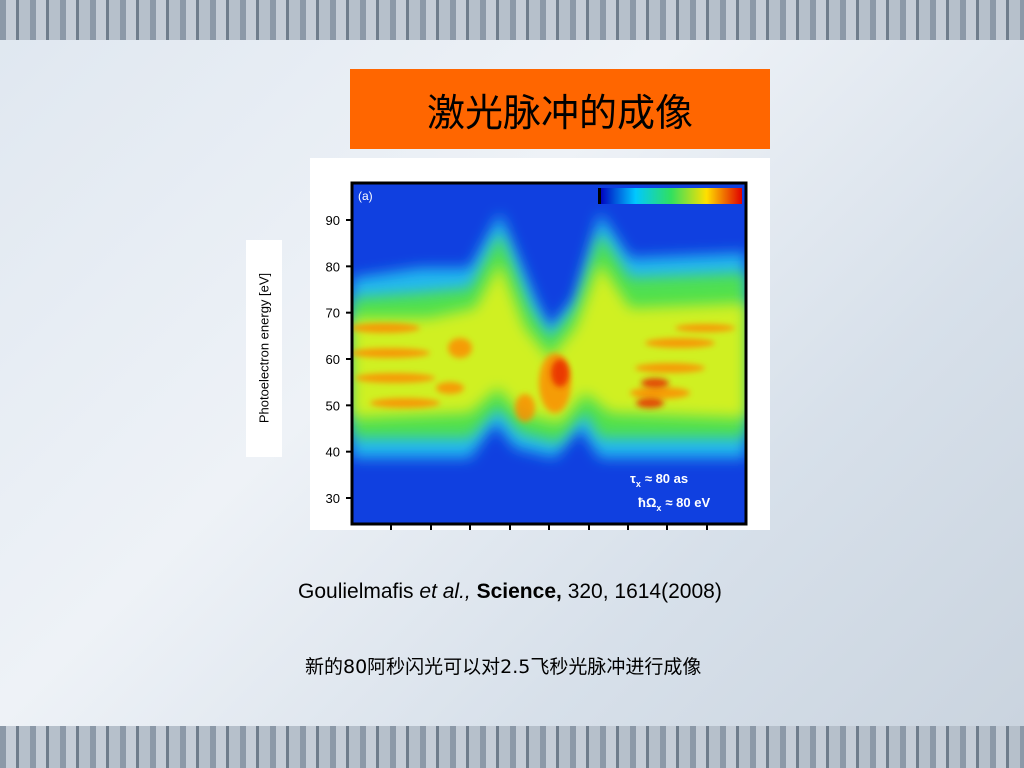 The height and width of the screenshot is (768, 1024). What do you see at coordinates (365, 196) in the screenshot?
I see `panel-label: (a)` at bounding box center [365, 196].